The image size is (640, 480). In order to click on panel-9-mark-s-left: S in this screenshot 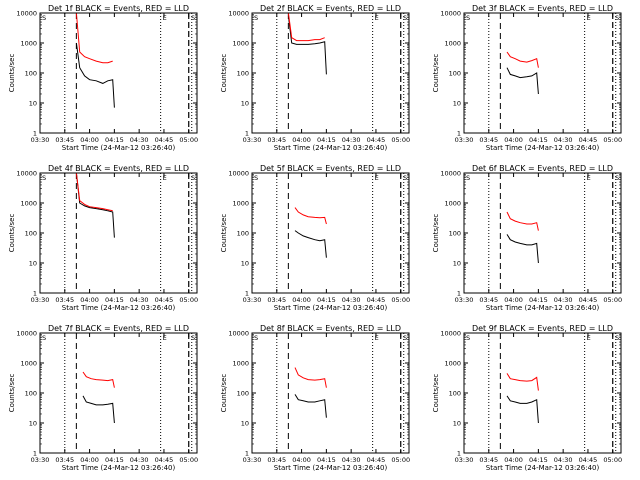, I will do `click(468, 338)`.